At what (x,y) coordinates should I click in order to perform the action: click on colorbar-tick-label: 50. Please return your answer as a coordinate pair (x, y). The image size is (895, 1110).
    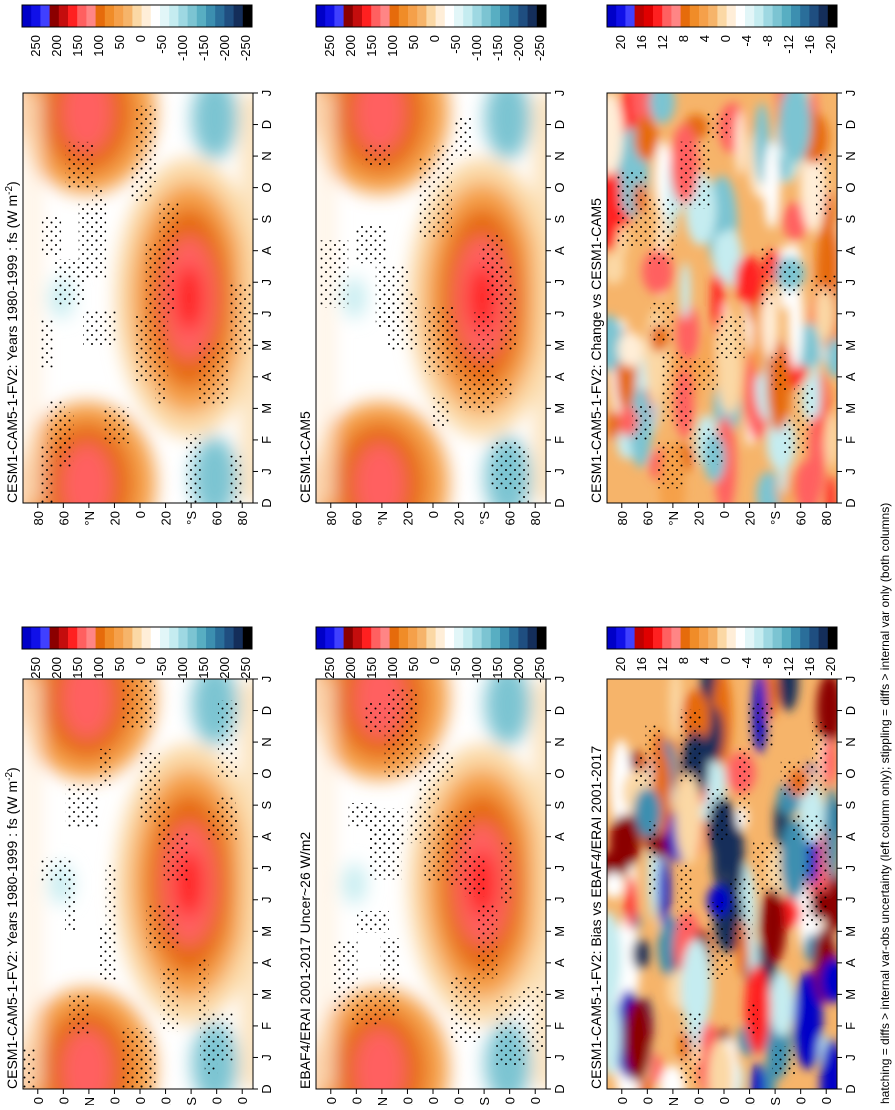
    Looking at the image, I should click on (413, 42).